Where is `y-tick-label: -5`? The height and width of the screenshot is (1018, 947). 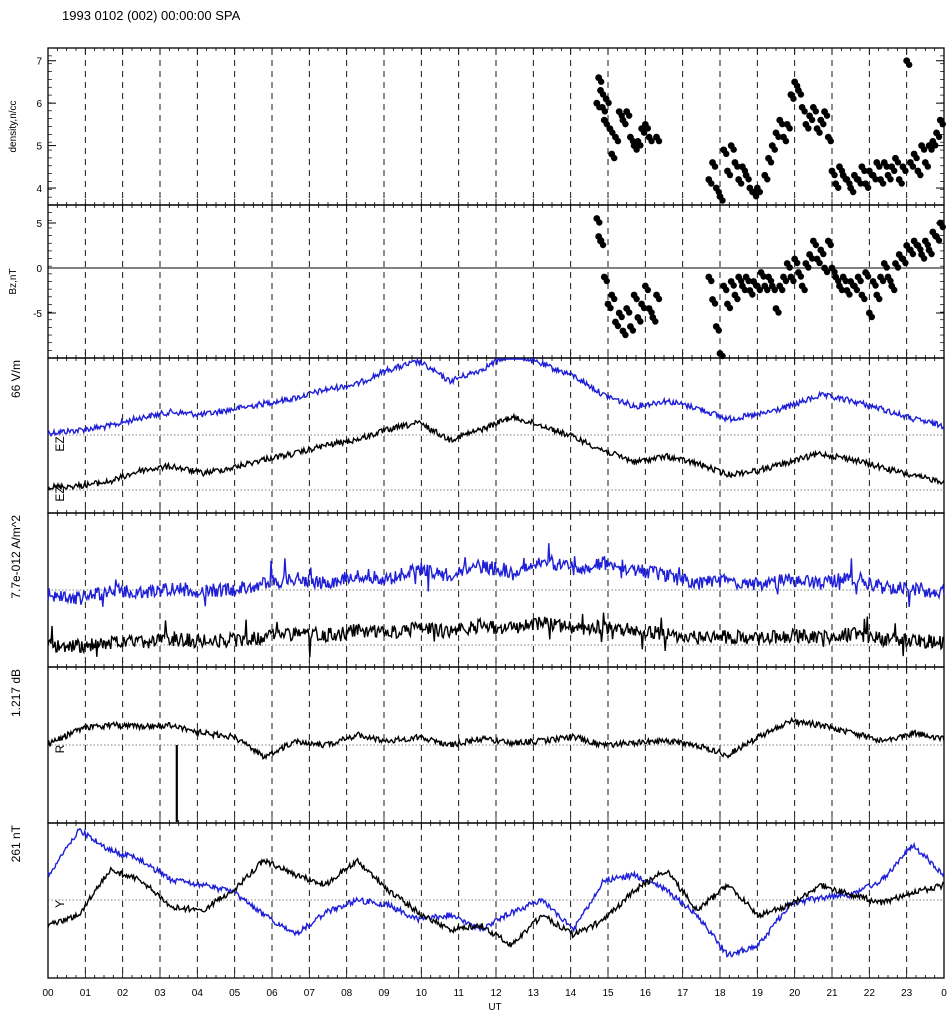 y-tick-label: -5 is located at coordinates (37, 314).